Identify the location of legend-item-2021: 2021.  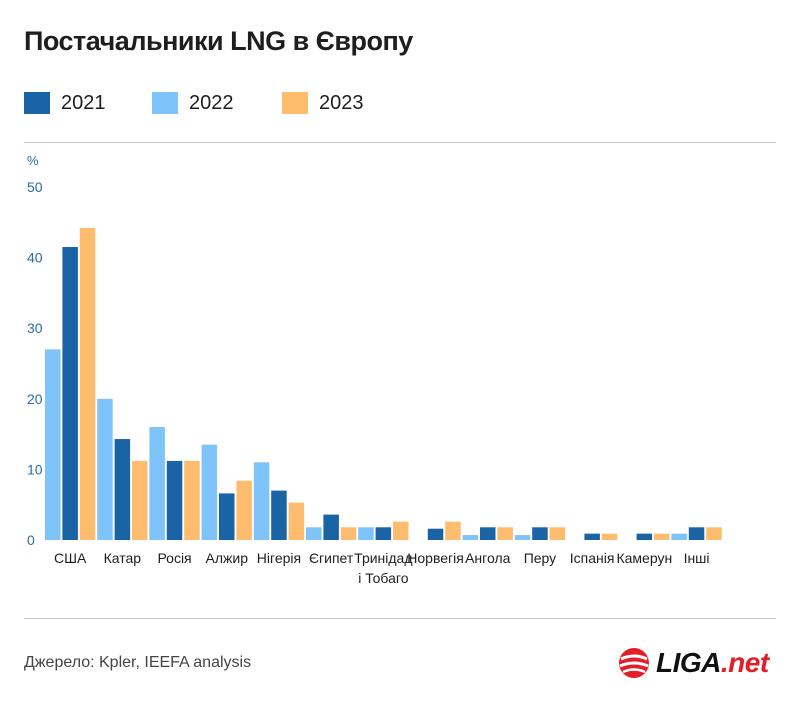
(65, 103).